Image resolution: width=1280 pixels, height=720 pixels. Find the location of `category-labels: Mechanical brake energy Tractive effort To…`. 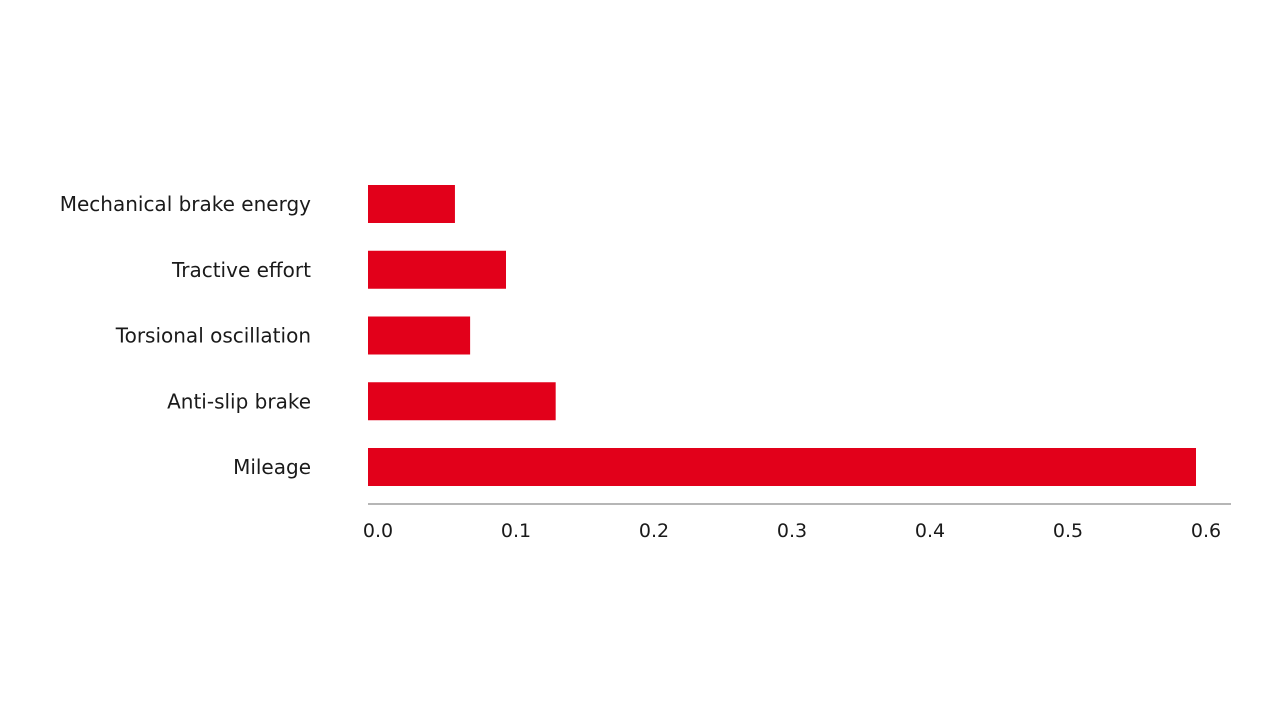

category-labels: Mechanical brake energy Tractive effort To… is located at coordinates (185, 335).